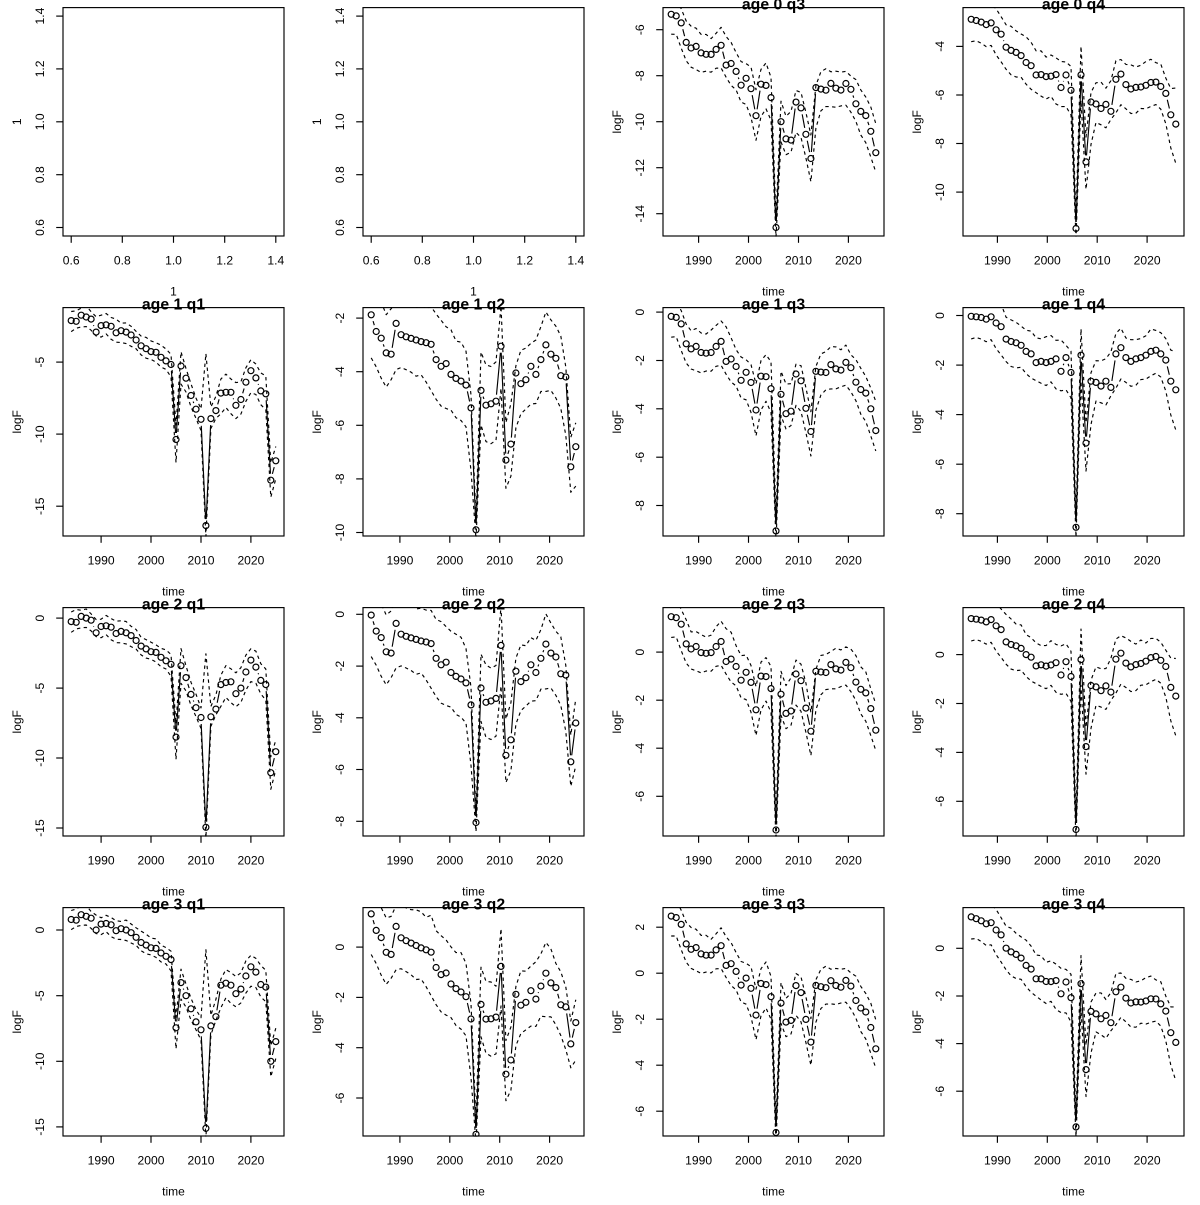  I want to click on svg-text: age 3 q4, so click(1073, 904).